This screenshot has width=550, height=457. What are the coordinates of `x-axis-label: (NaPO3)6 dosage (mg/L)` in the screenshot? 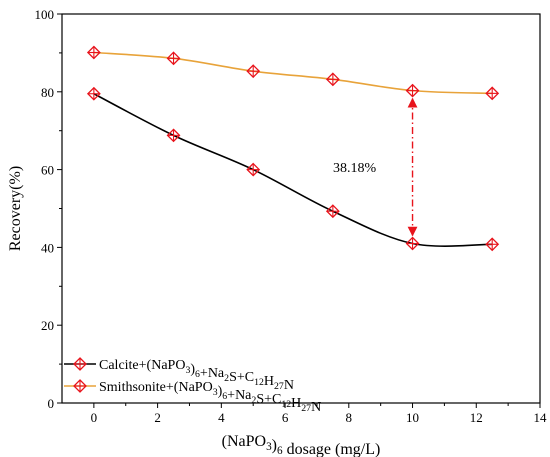 It's located at (301, 445).